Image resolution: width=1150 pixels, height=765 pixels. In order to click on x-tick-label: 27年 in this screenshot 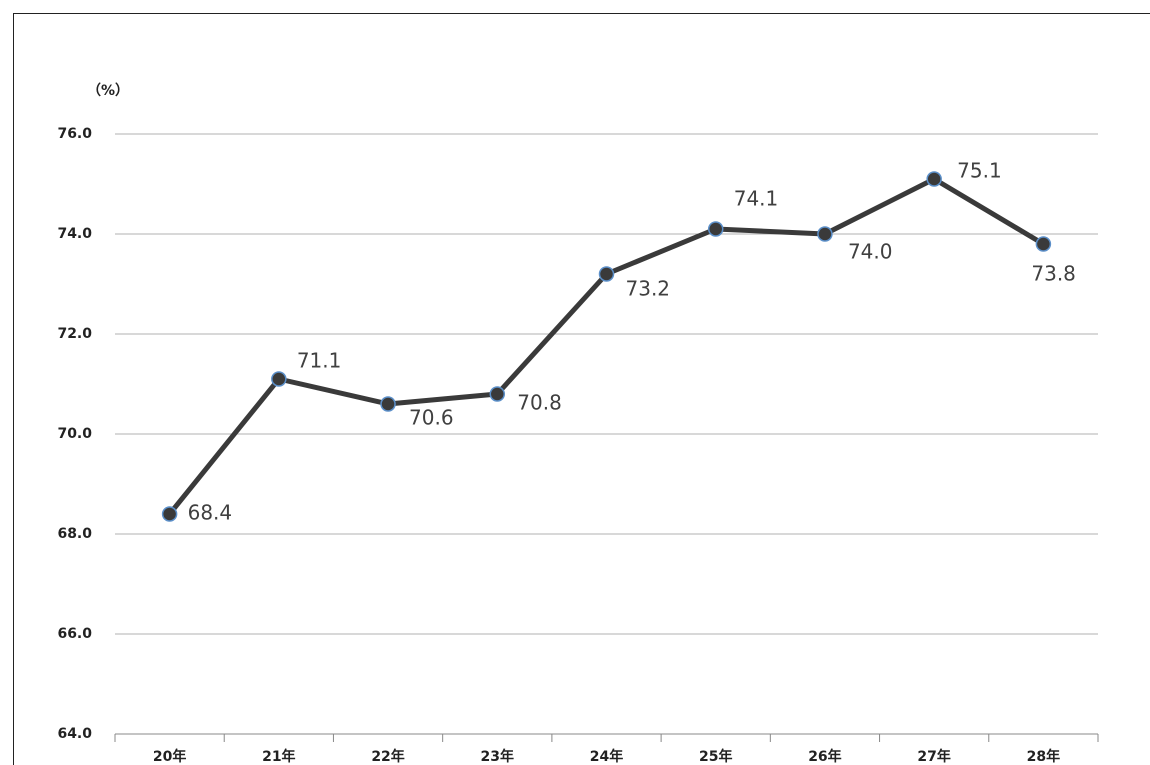, I will do `click(933, 756)`.